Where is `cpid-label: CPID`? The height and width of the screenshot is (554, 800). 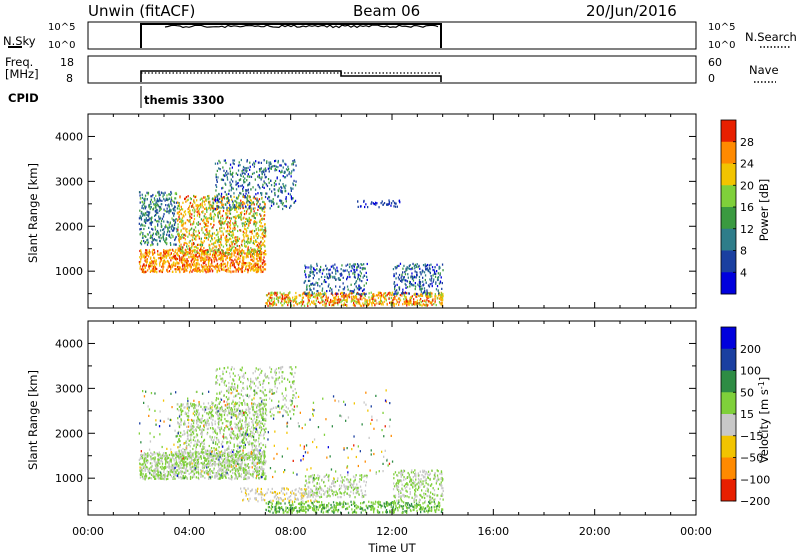
cpid-label: CPID is located at coordinates (23, 98).